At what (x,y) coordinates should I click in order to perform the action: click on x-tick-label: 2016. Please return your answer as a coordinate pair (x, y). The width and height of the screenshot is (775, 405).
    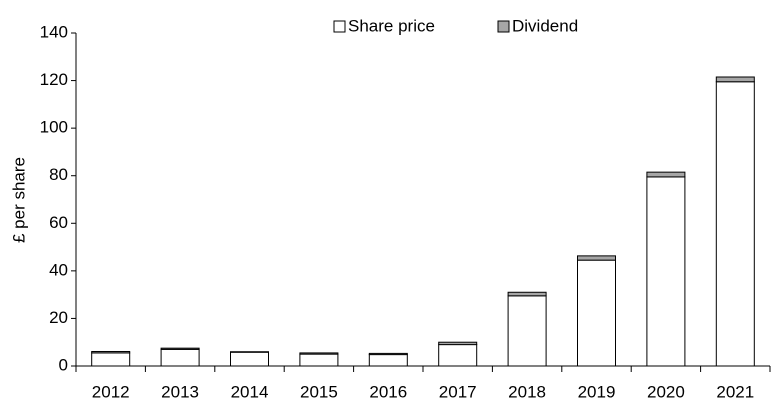
    Looking at the image, I should click on (388, 391).